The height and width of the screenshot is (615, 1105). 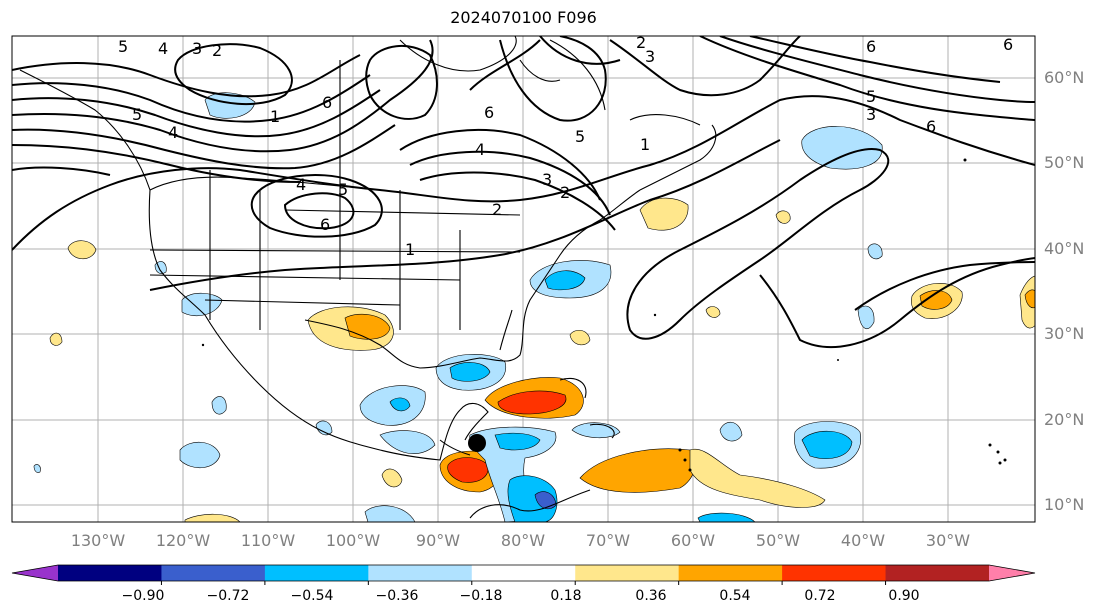 What do you see at coordinates (1064, 419) in the screenshot?
I see `lat-label: 20°N` at bounding box center [1064, 419].